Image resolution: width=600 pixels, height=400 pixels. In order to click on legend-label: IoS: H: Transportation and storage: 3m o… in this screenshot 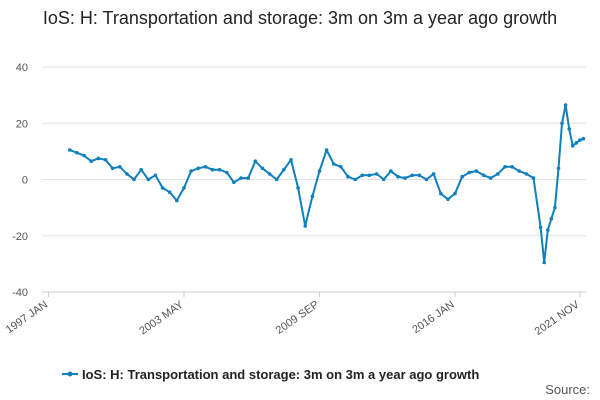, I will do `click(280, 374)`.